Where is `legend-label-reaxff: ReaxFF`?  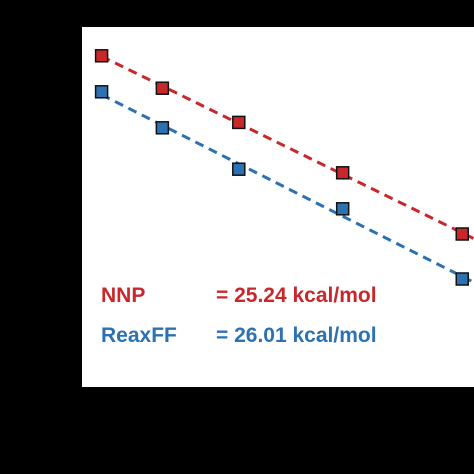
legend-label-reaxff: ReaxFF is located at coordinates (139, 335).